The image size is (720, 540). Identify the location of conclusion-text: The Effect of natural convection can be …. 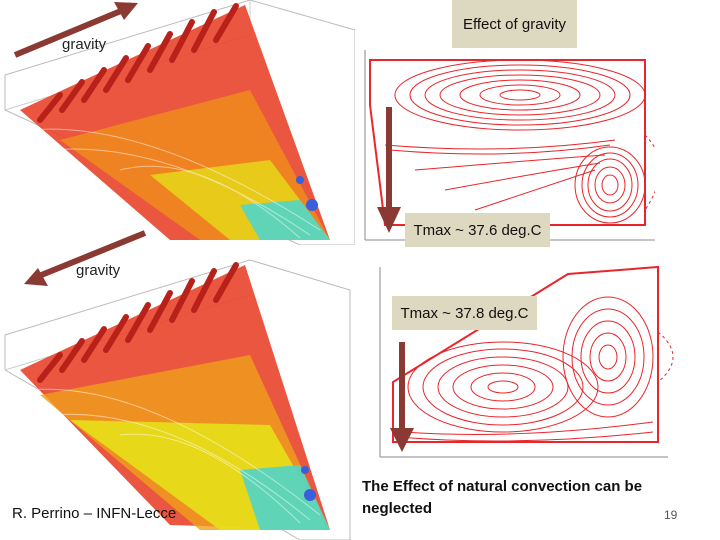
(502, 497).